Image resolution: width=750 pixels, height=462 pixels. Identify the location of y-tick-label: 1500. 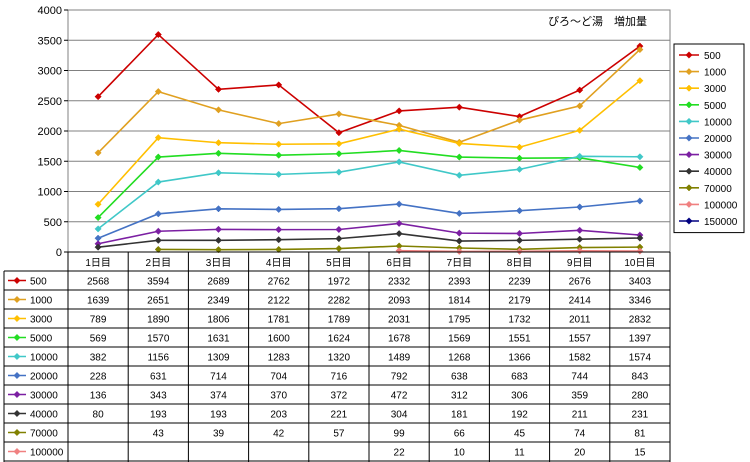
(50, 162).